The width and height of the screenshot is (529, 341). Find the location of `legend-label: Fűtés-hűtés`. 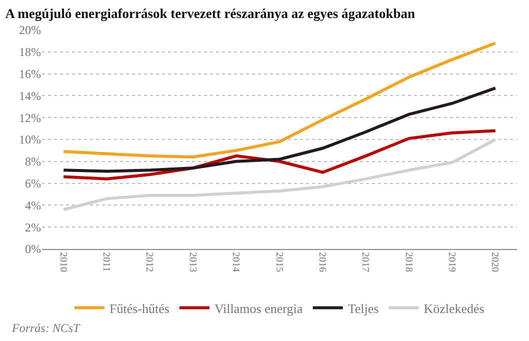

legend-label: Fűtés-hűtés is located at coordinates (140, 308).